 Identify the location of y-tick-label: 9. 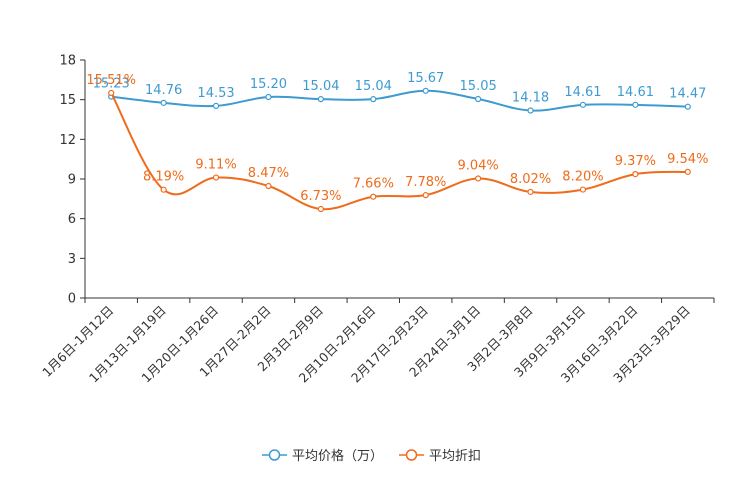
(72, 180).